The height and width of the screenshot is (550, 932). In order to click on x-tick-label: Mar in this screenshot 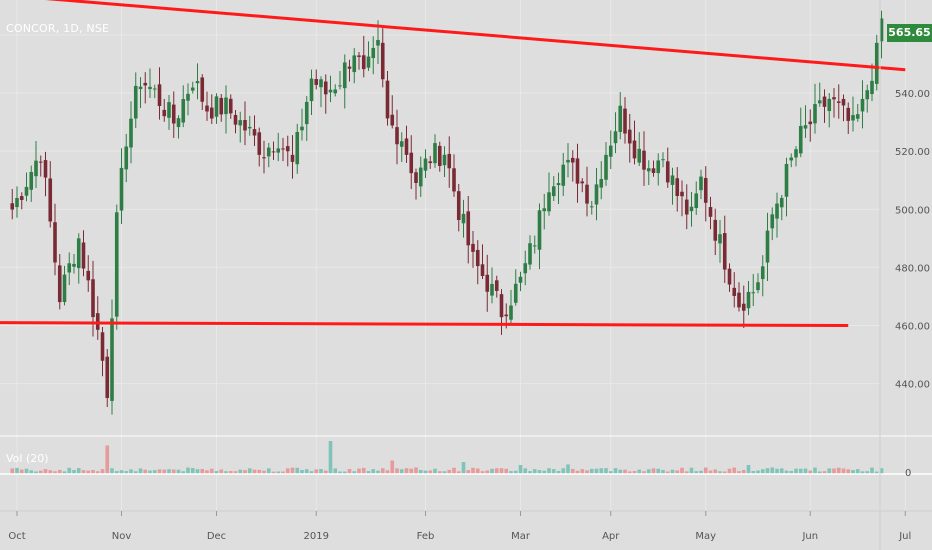, I will do `click(521, 536)`.